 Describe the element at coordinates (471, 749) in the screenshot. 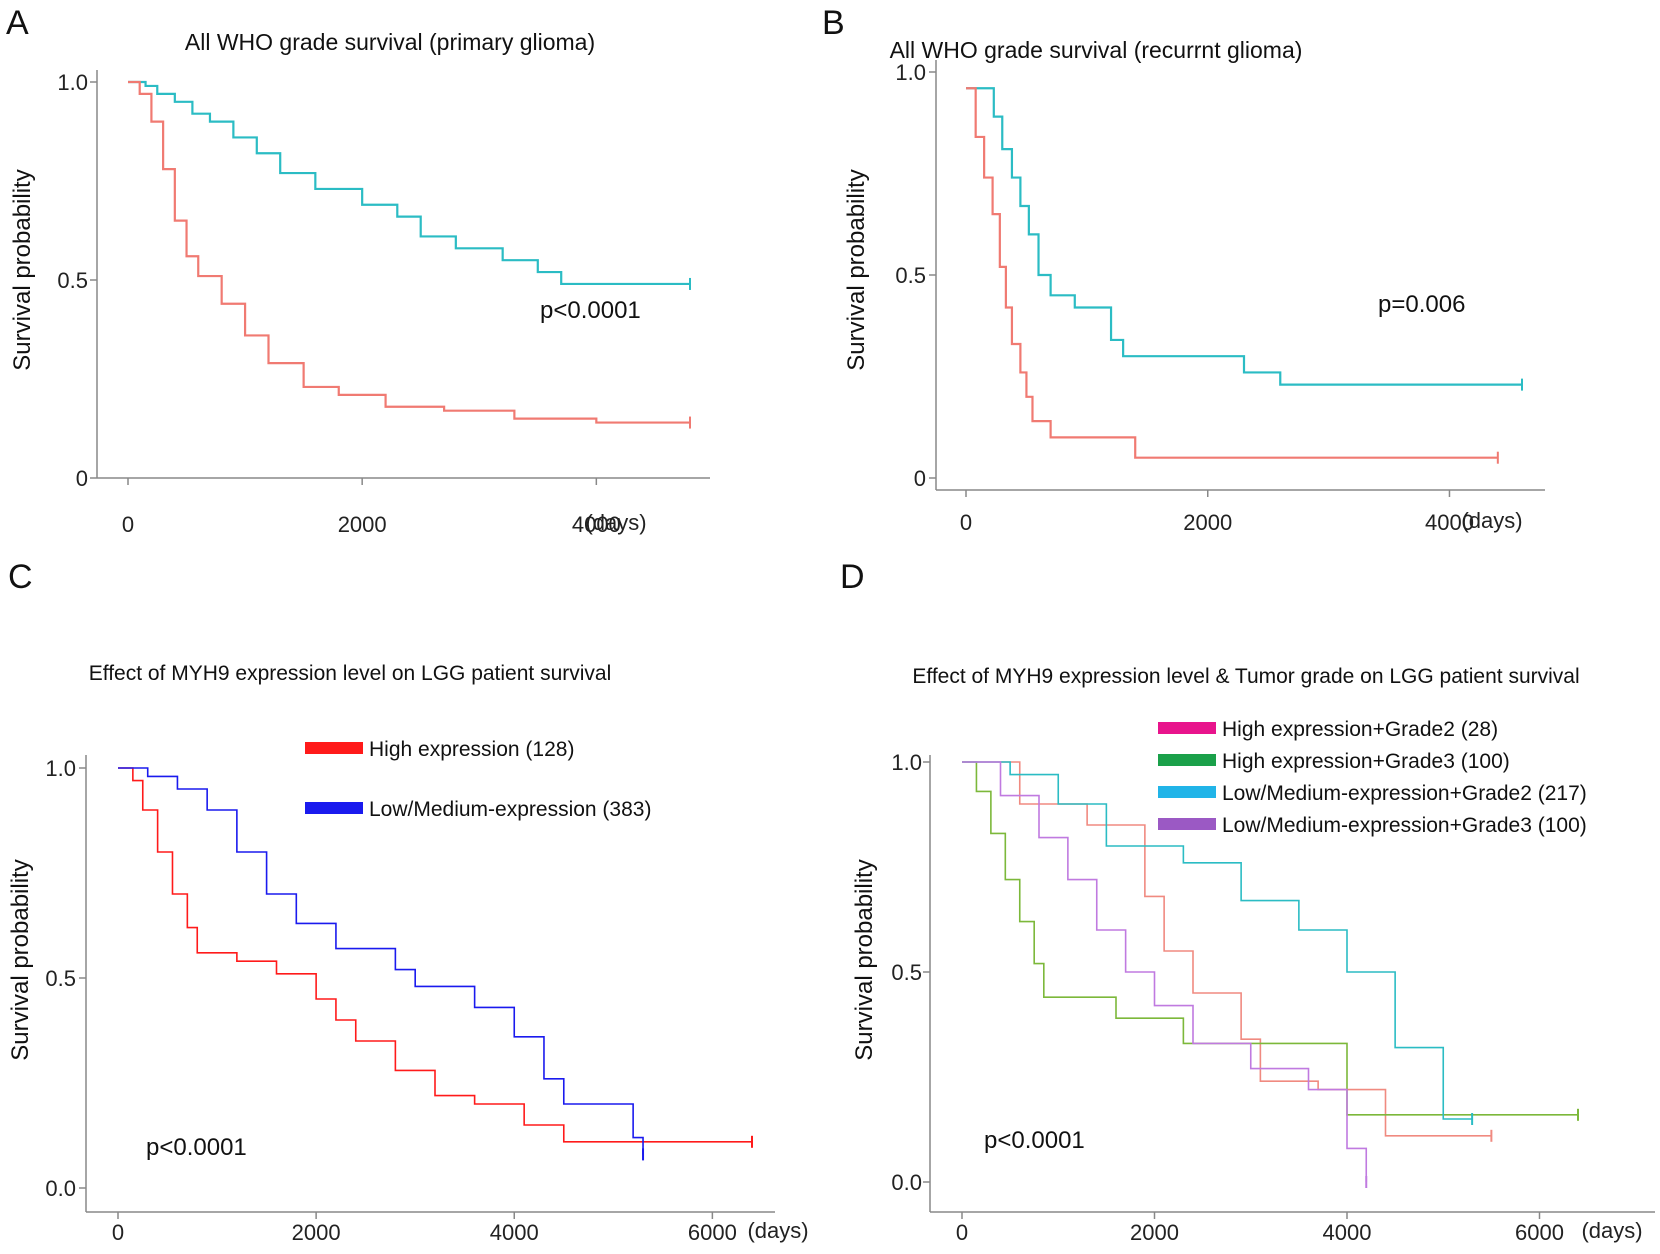

I see `legend-label: High expression (128)` at that location.